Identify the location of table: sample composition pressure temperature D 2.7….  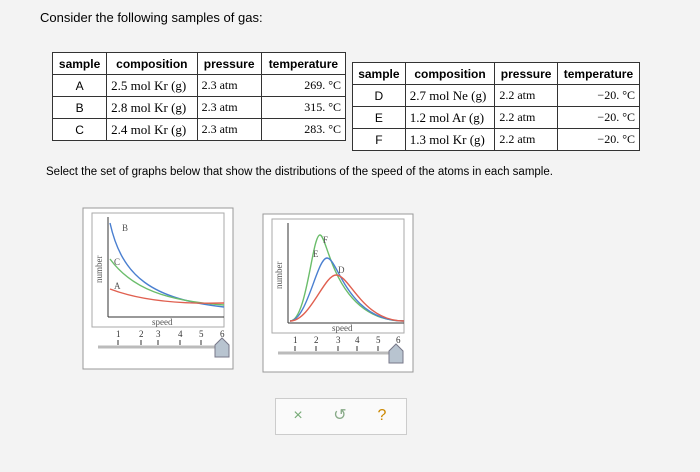
(496, 106).